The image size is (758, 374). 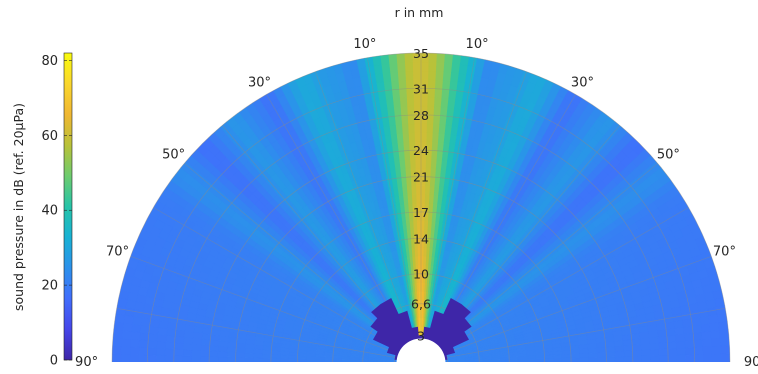 What do you see at coordinates (421, 212) in the screenshot?
I see `radial-tick-label: 17` at bounding box center [421, 212].